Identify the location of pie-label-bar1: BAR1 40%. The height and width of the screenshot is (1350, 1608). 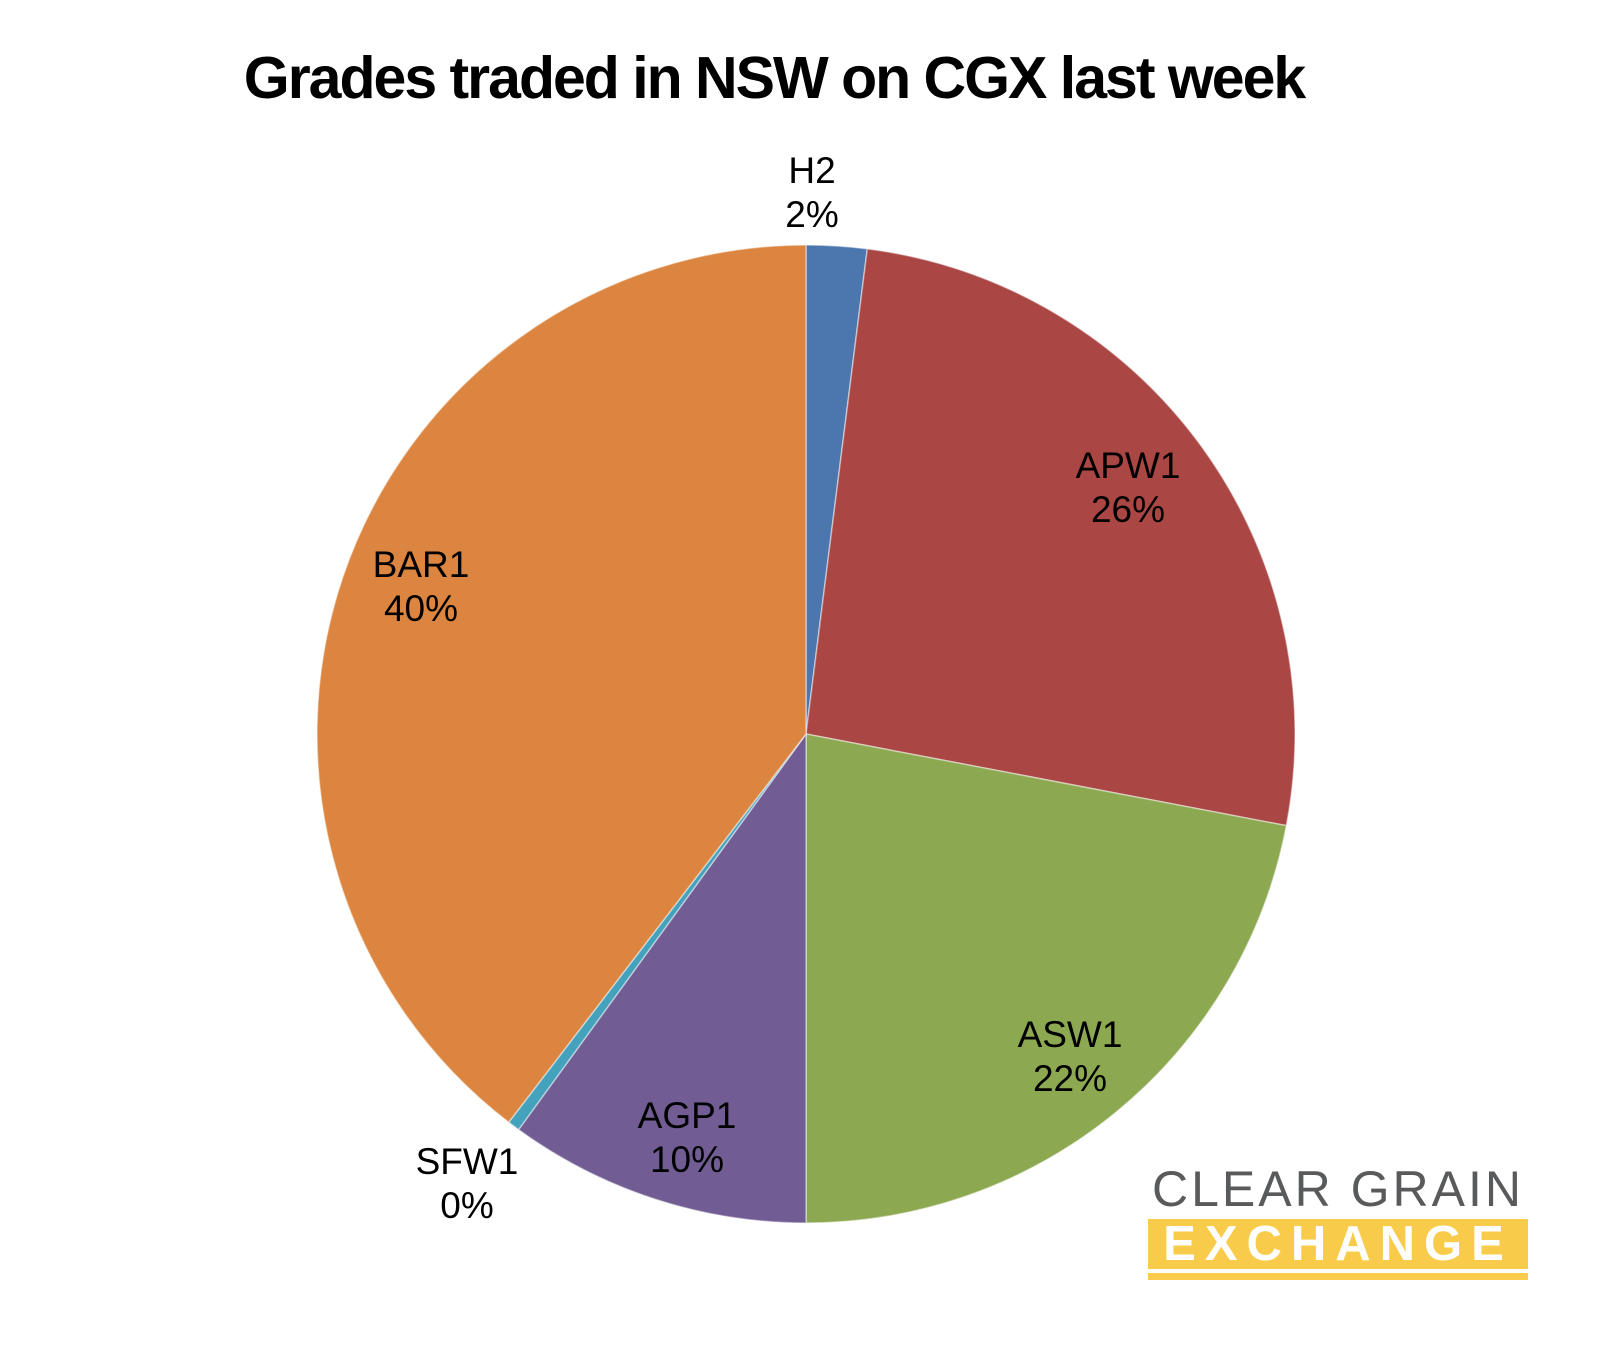
(421, 586).